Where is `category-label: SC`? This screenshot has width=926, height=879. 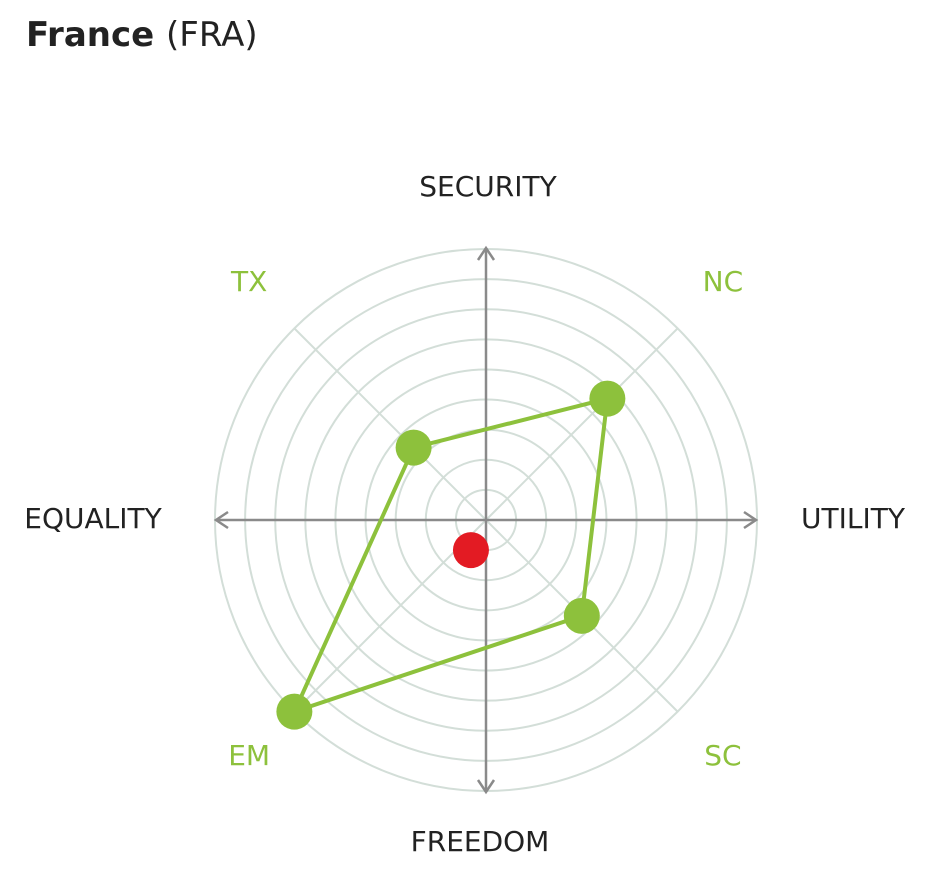
category-label: SC is located at coordinates (722, 755).